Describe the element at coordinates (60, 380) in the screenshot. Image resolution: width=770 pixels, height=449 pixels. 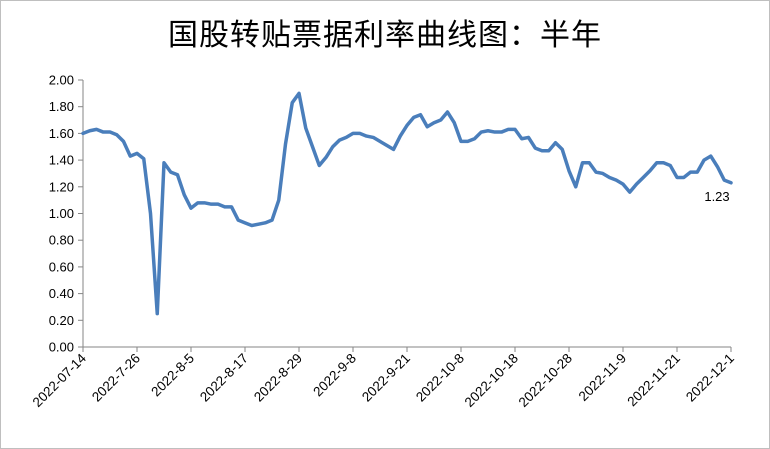
I see `x-tick-label: 2022-07-14` at that location.